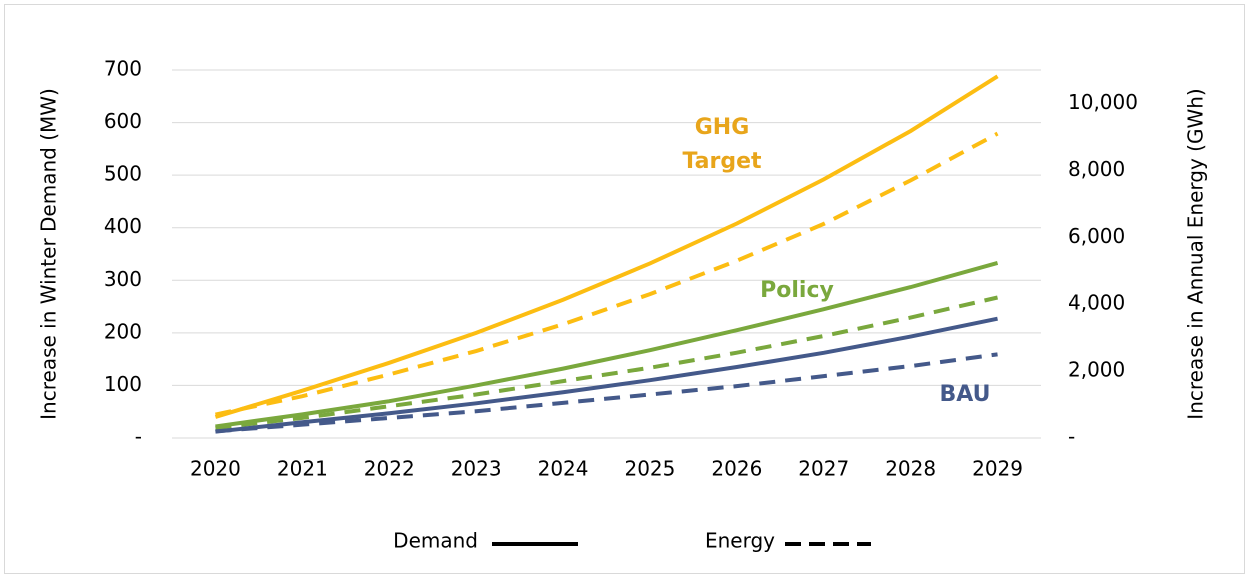 The width and height of the screenshot is (1249, 578). Describe the element at coordinates (1096, 169) in the screenshot. I see `y2-tick-label: 8,000` at that location.